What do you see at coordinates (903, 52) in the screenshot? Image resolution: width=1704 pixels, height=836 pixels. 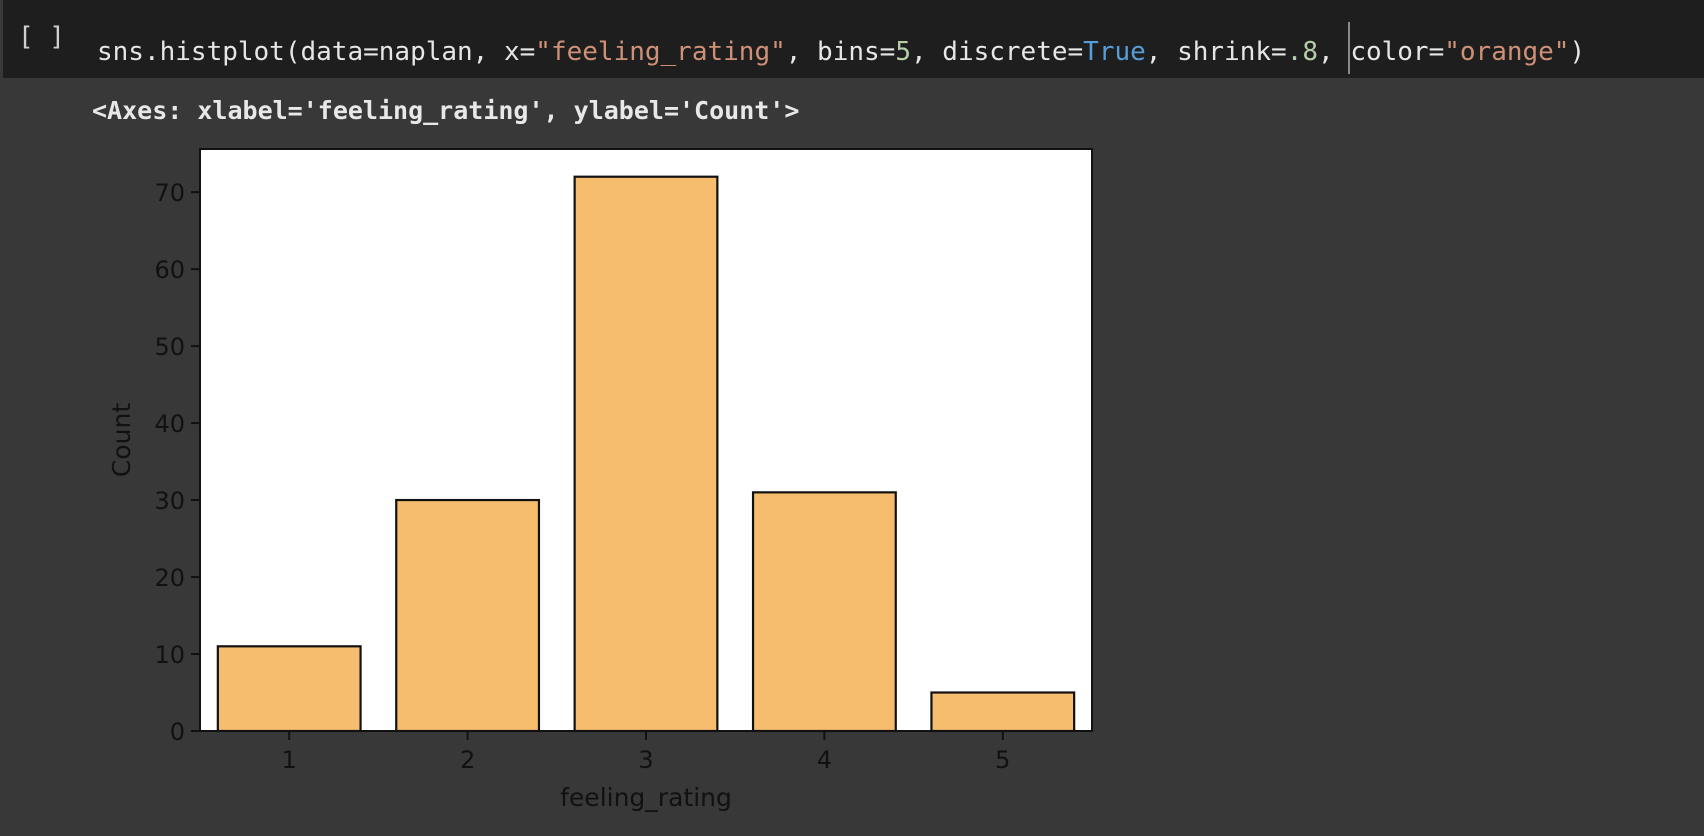 I see `code-token: 5` at bounding box center [903, 52].